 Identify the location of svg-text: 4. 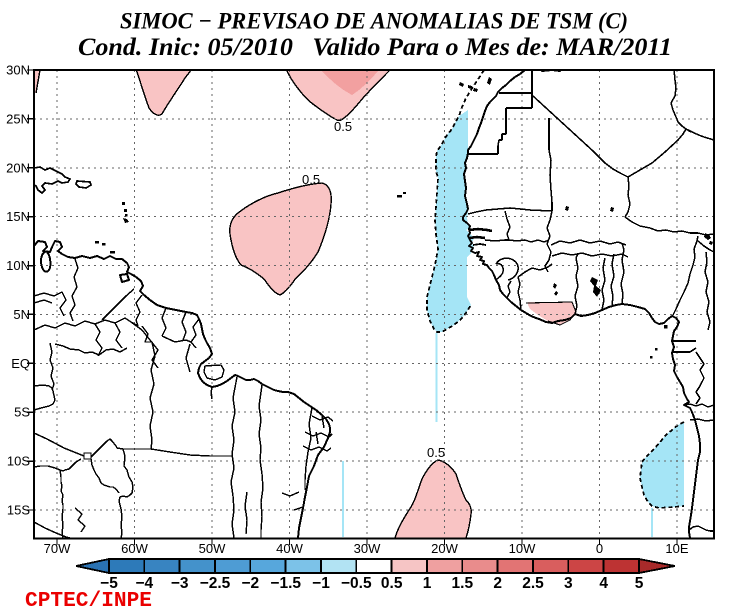
(603, 583).